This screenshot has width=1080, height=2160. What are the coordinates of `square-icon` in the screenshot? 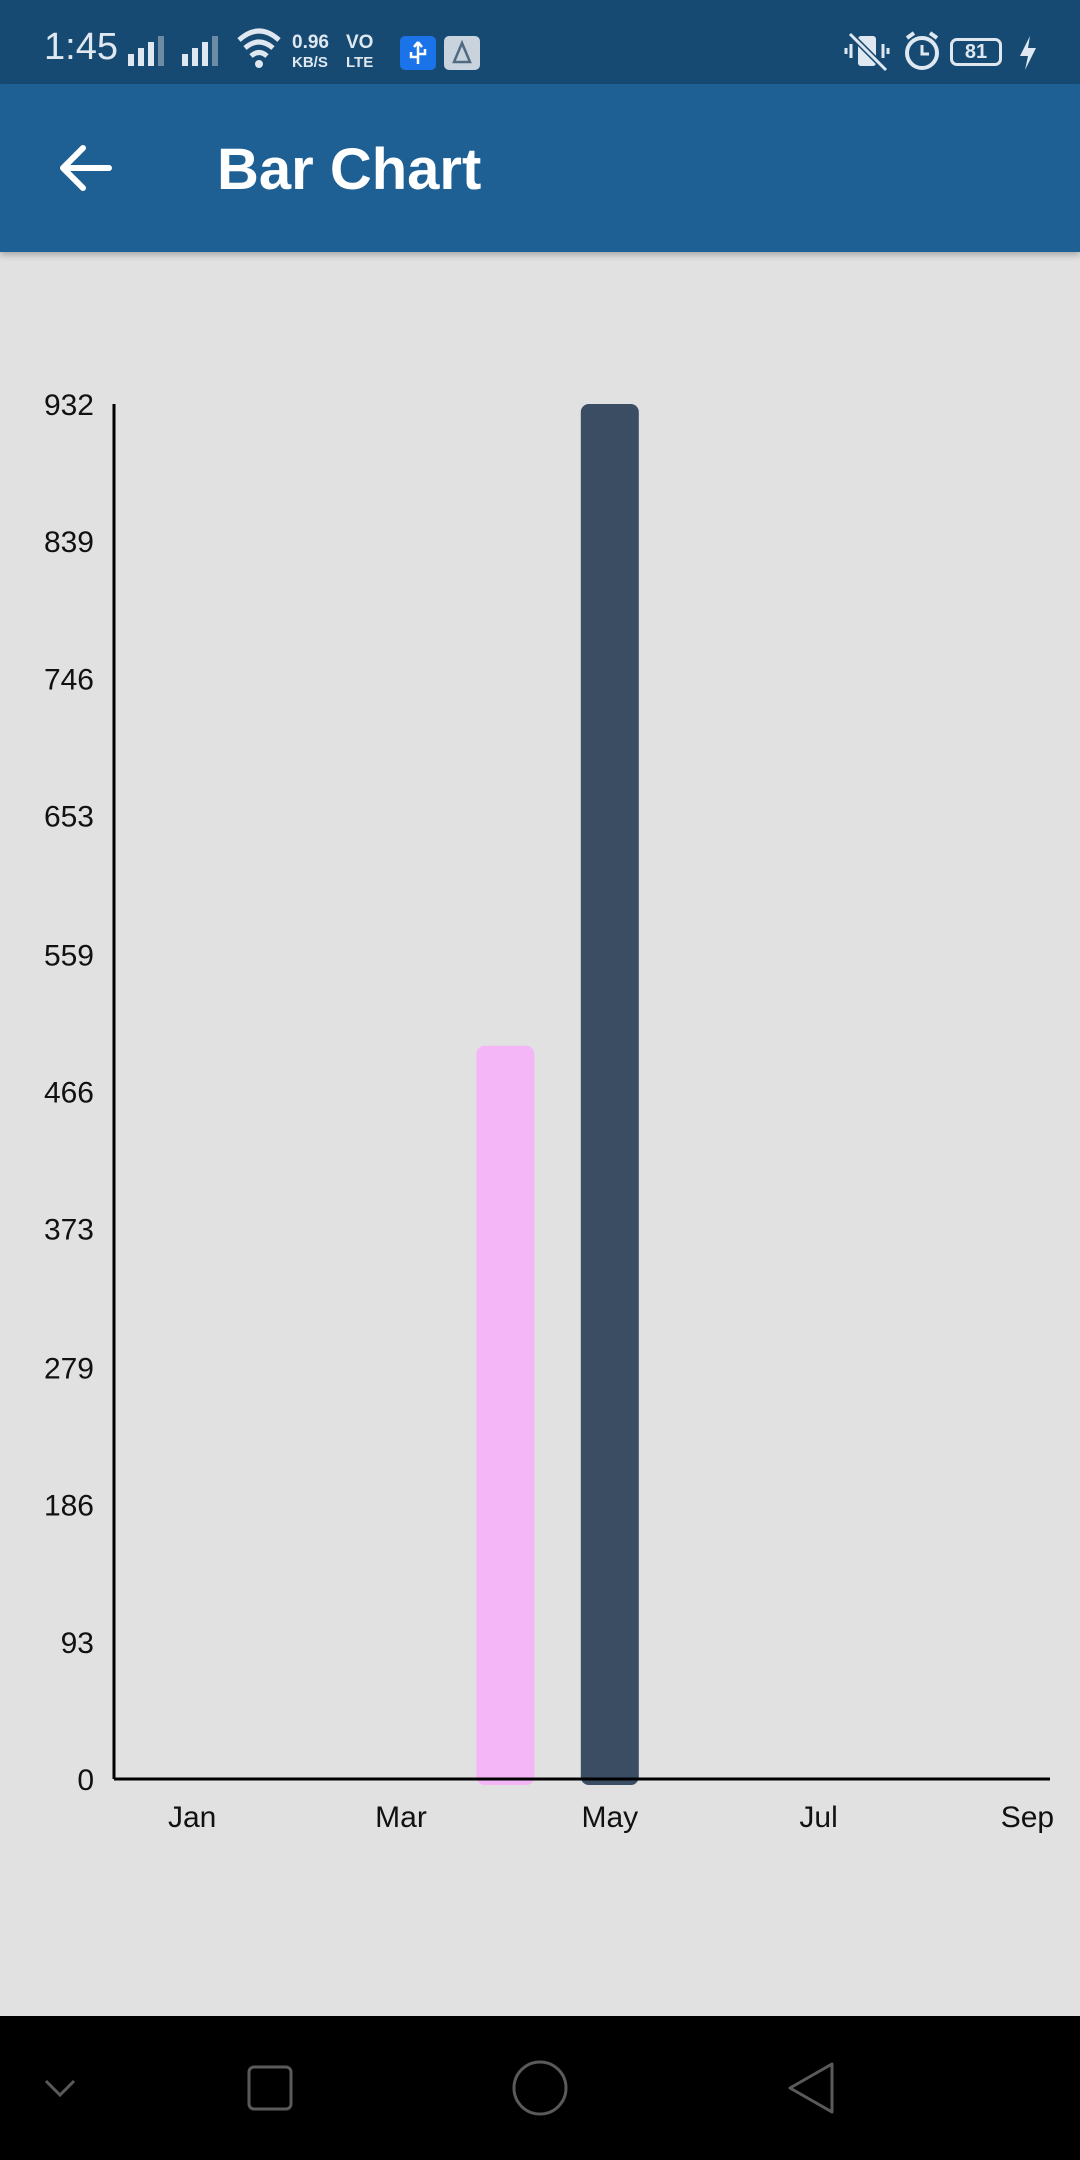 It's located at (270, 2088).